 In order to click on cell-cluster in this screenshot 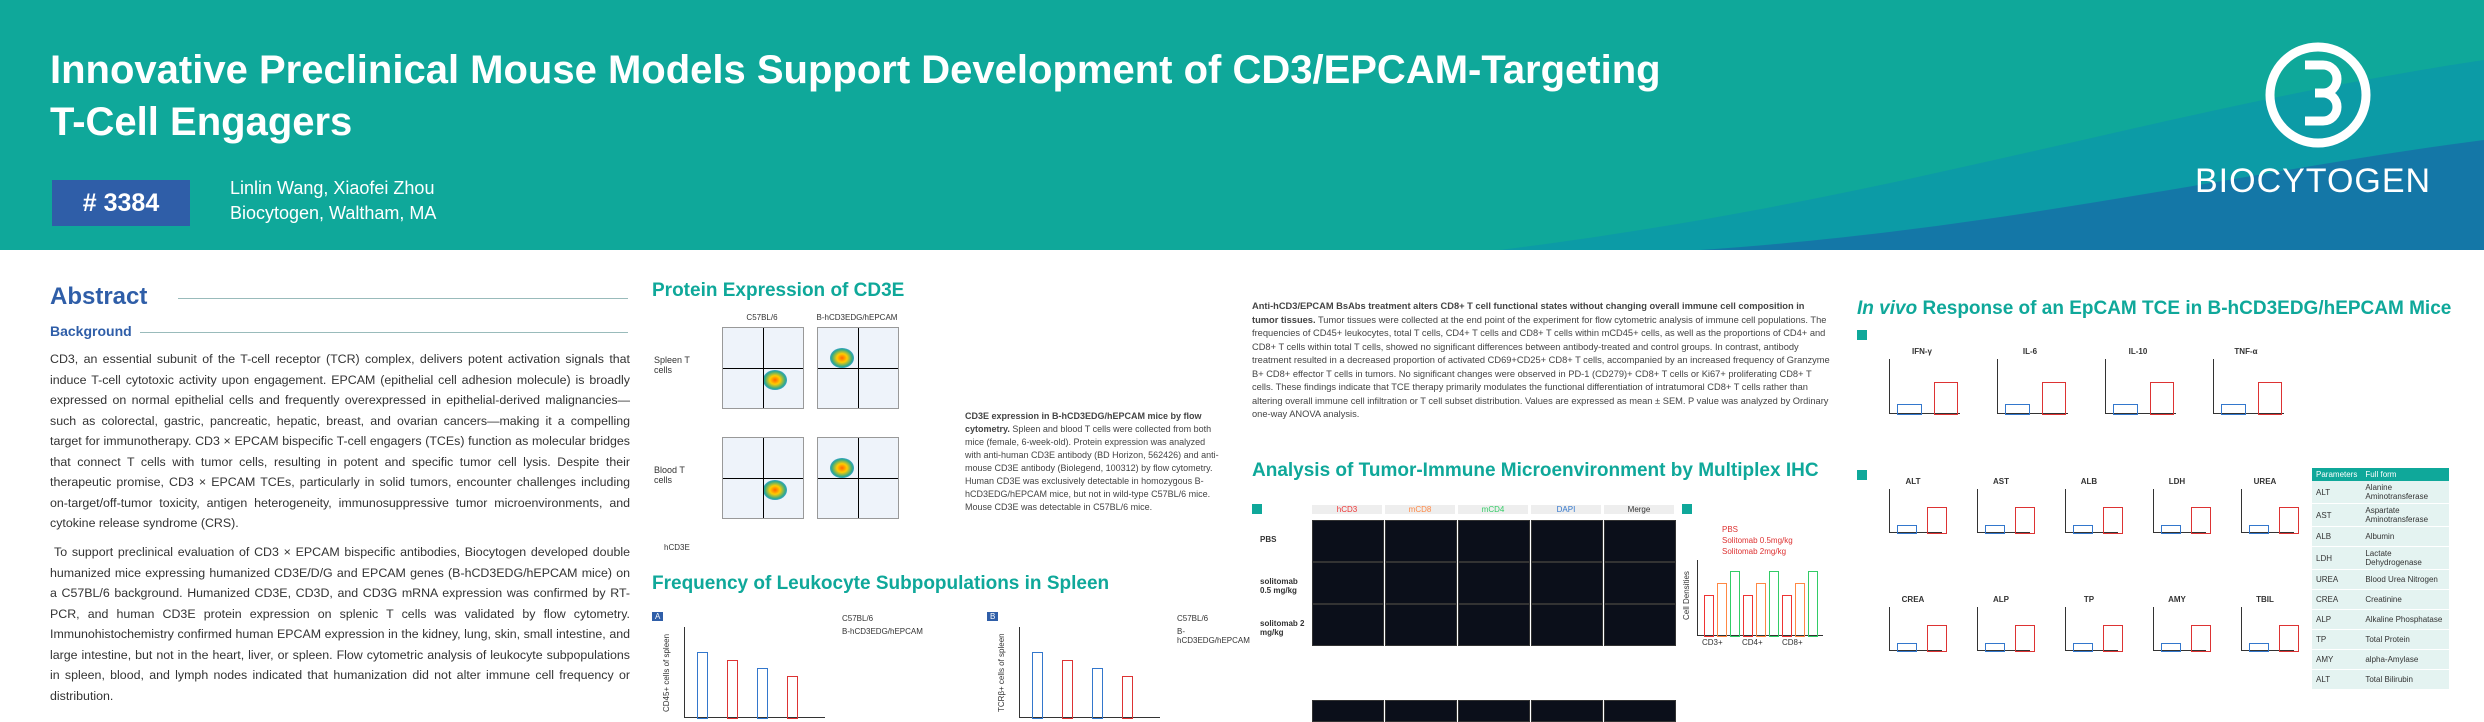, I will do `click(775, 380)`.